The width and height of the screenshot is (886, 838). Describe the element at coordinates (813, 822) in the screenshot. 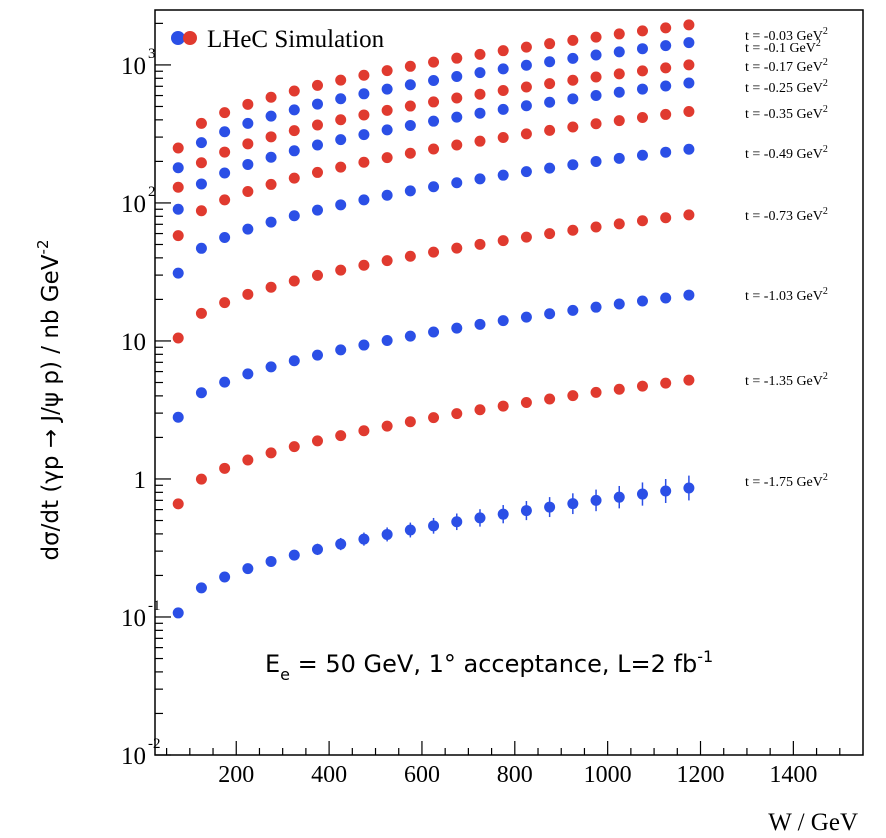

I see `x-axis-label: W / GeV` at that location.